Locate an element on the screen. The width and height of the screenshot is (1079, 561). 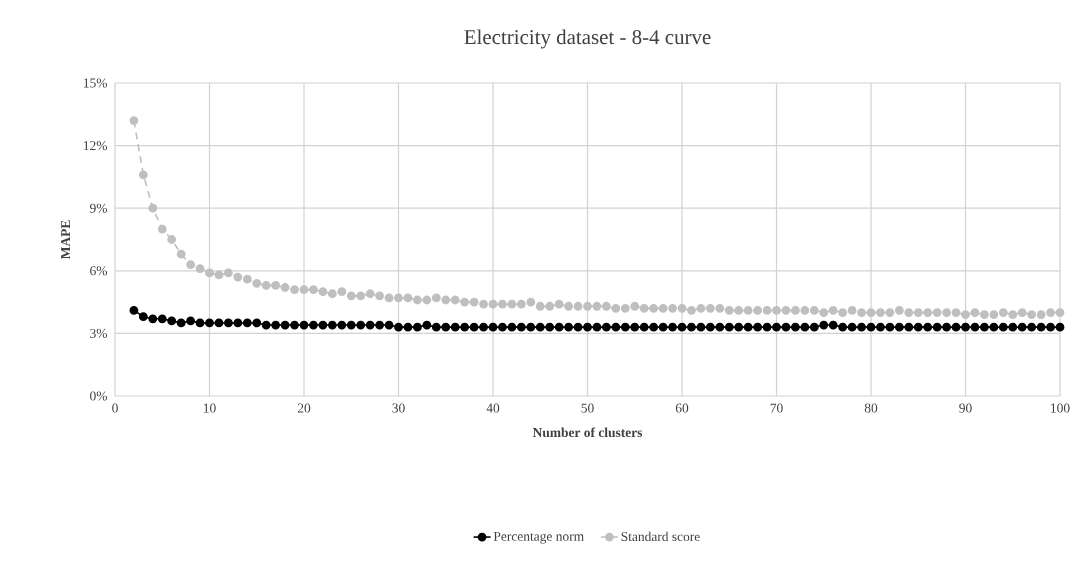
chart-title: Electricity dataset - 8-4 curve is located at coordinates (587, 39).